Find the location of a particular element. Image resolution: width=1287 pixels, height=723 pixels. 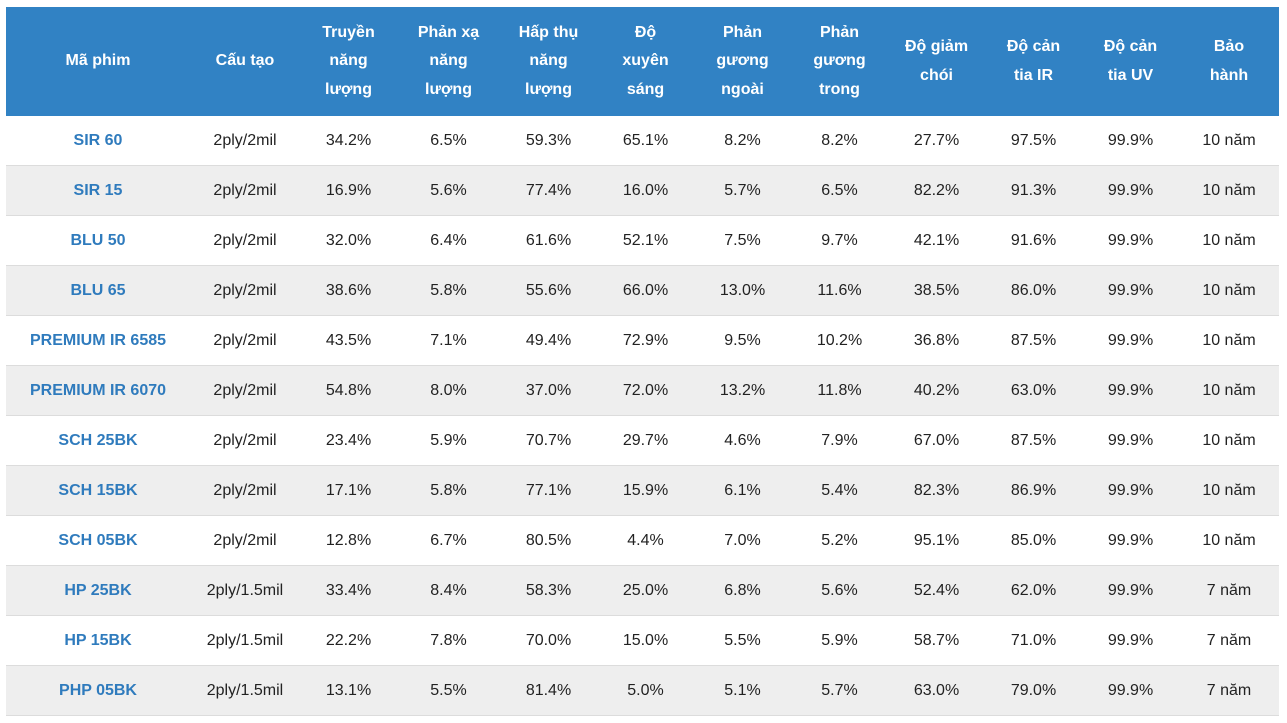

cell-energy-absorption: 37.0% is located at coordinates (548, 390).